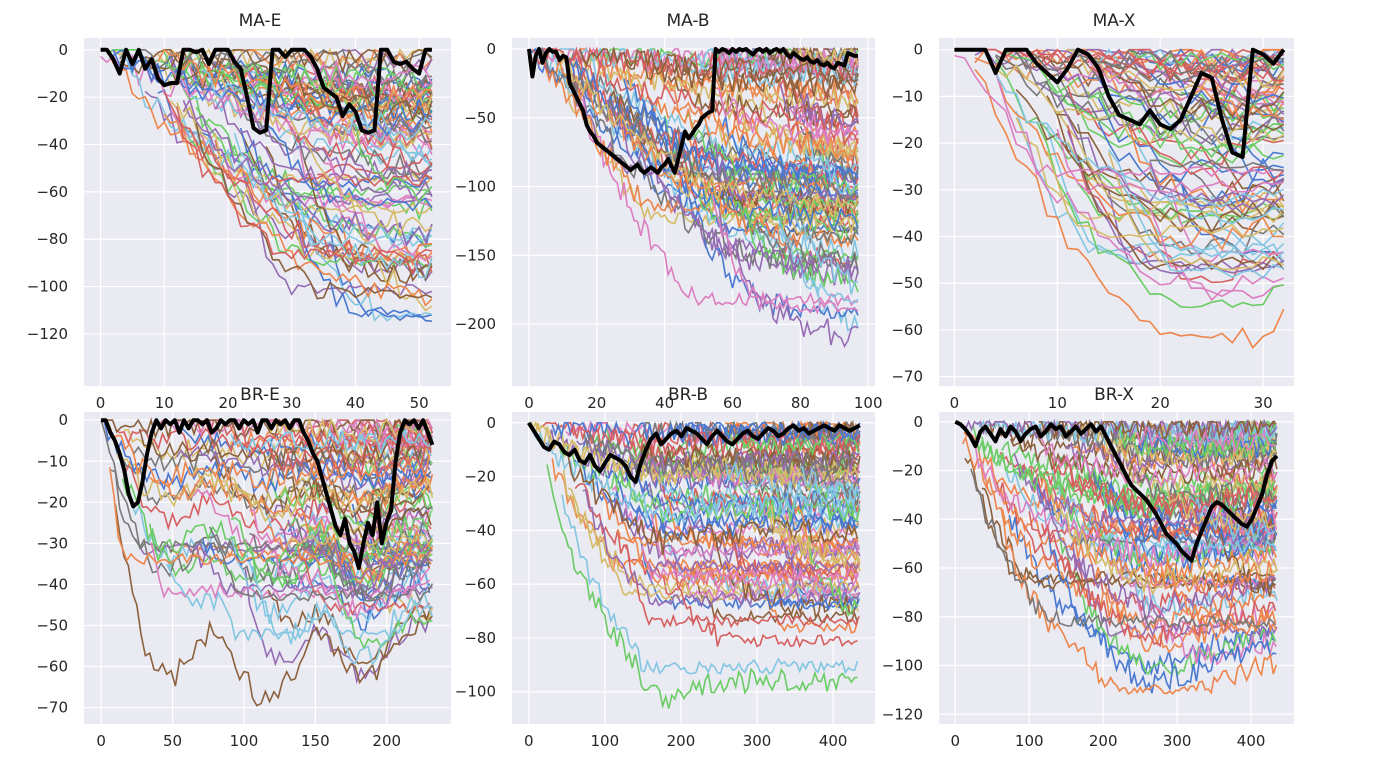 Image resolution: width=1400 pixels, height=777 pixels. What do you see at coordinates (244, 741) in the screenshot?
I see `x-tick-label: 100` at bounding box center [244, 741].